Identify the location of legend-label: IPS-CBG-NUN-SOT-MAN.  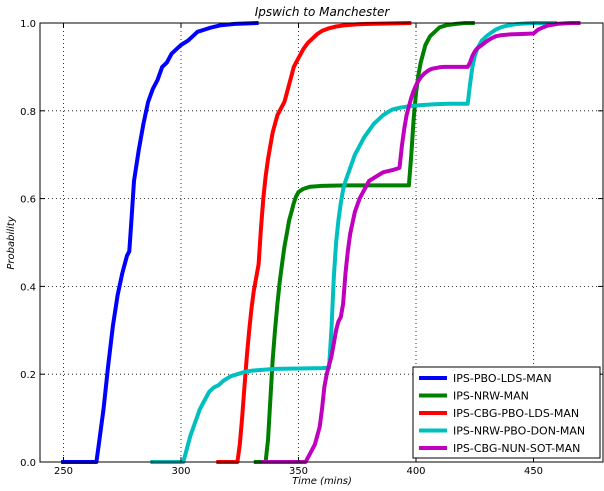
(516, 448).